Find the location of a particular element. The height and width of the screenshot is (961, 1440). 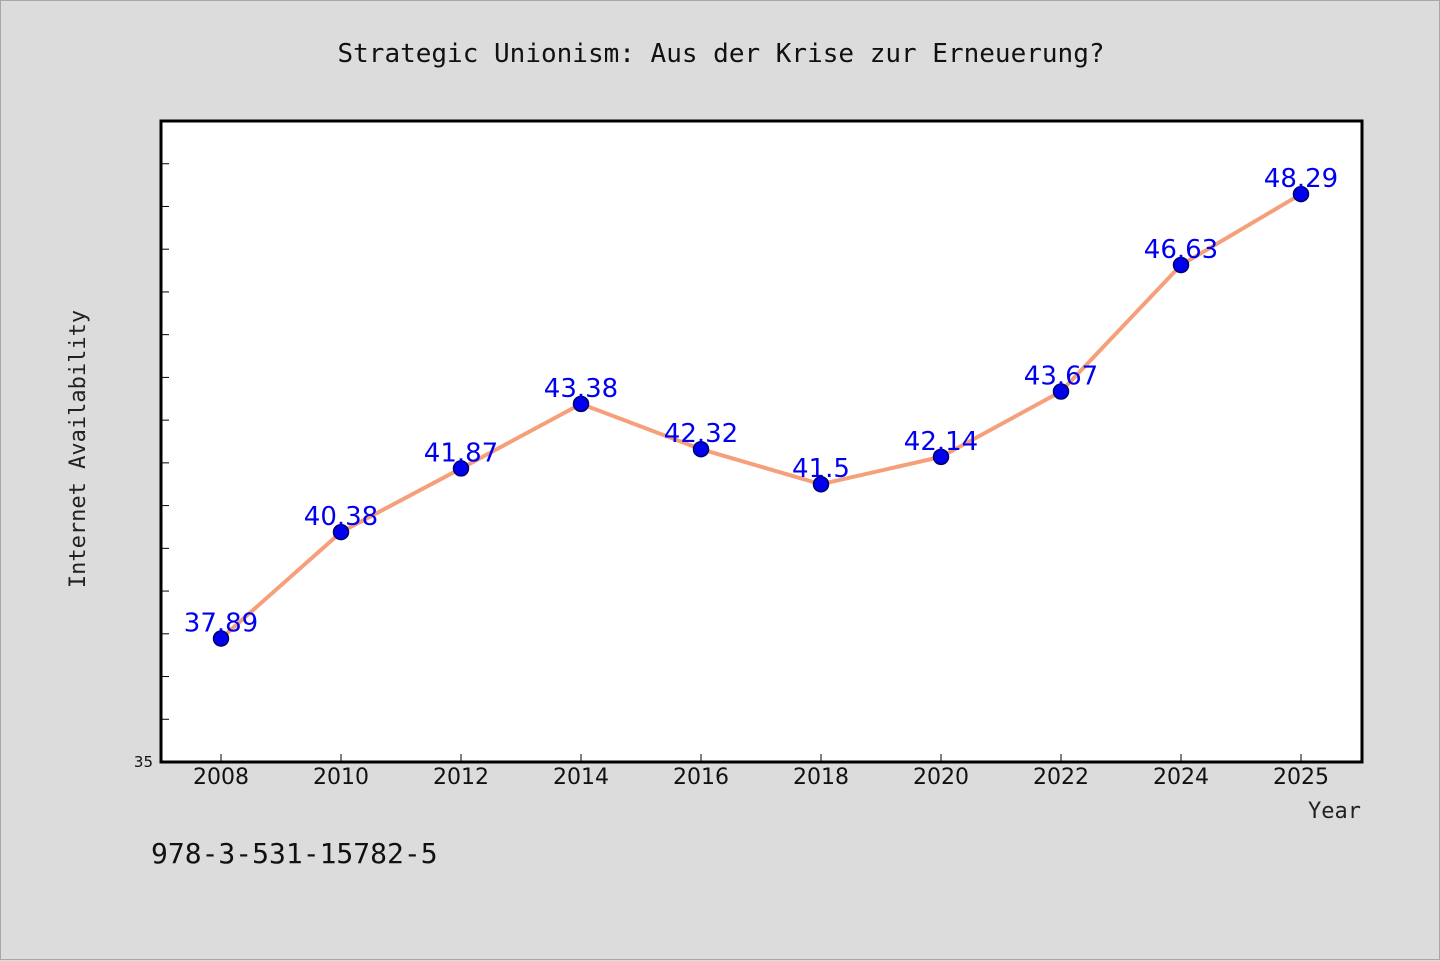

x-tick-label: 2016 is located at coordinates (701, 777).